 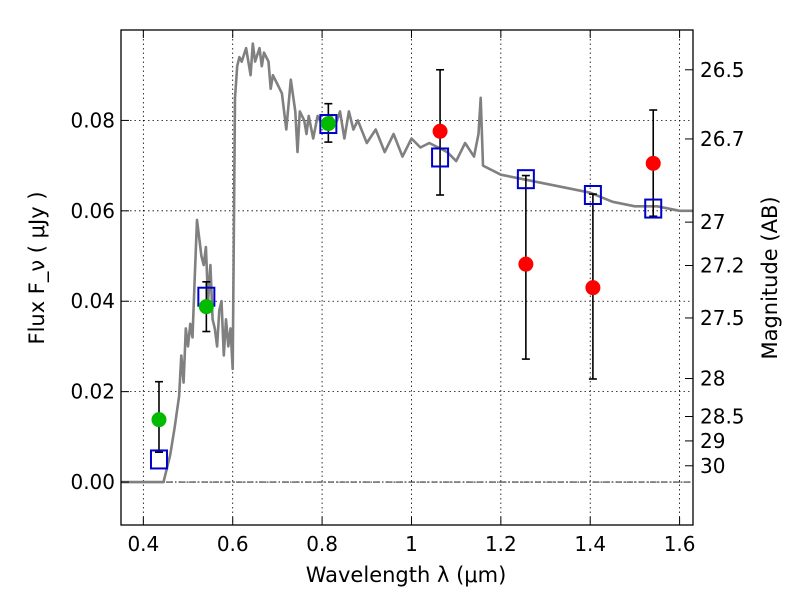 What do you see at coordinates (37, 267) in the screenshot?
I see `y-axis-label: Flux F_ν ( μJy )` at bounding box center [37, 267].